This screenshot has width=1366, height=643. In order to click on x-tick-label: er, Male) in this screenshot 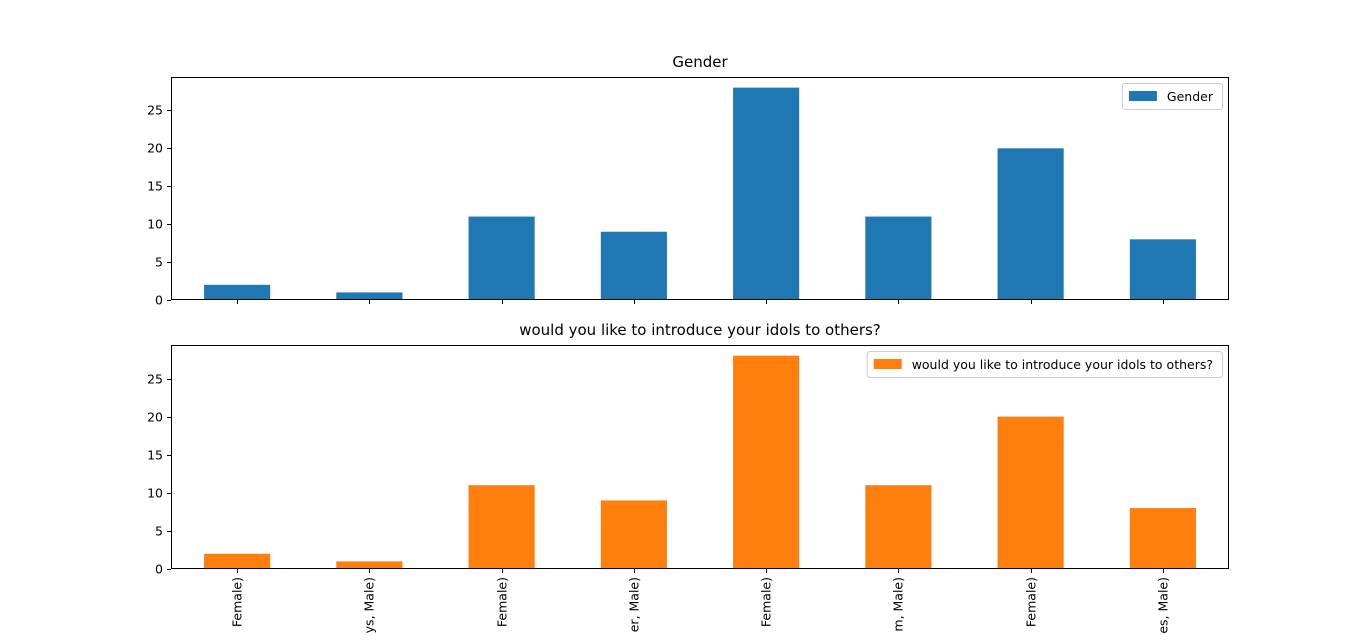, I will do `click(634, 604)`.